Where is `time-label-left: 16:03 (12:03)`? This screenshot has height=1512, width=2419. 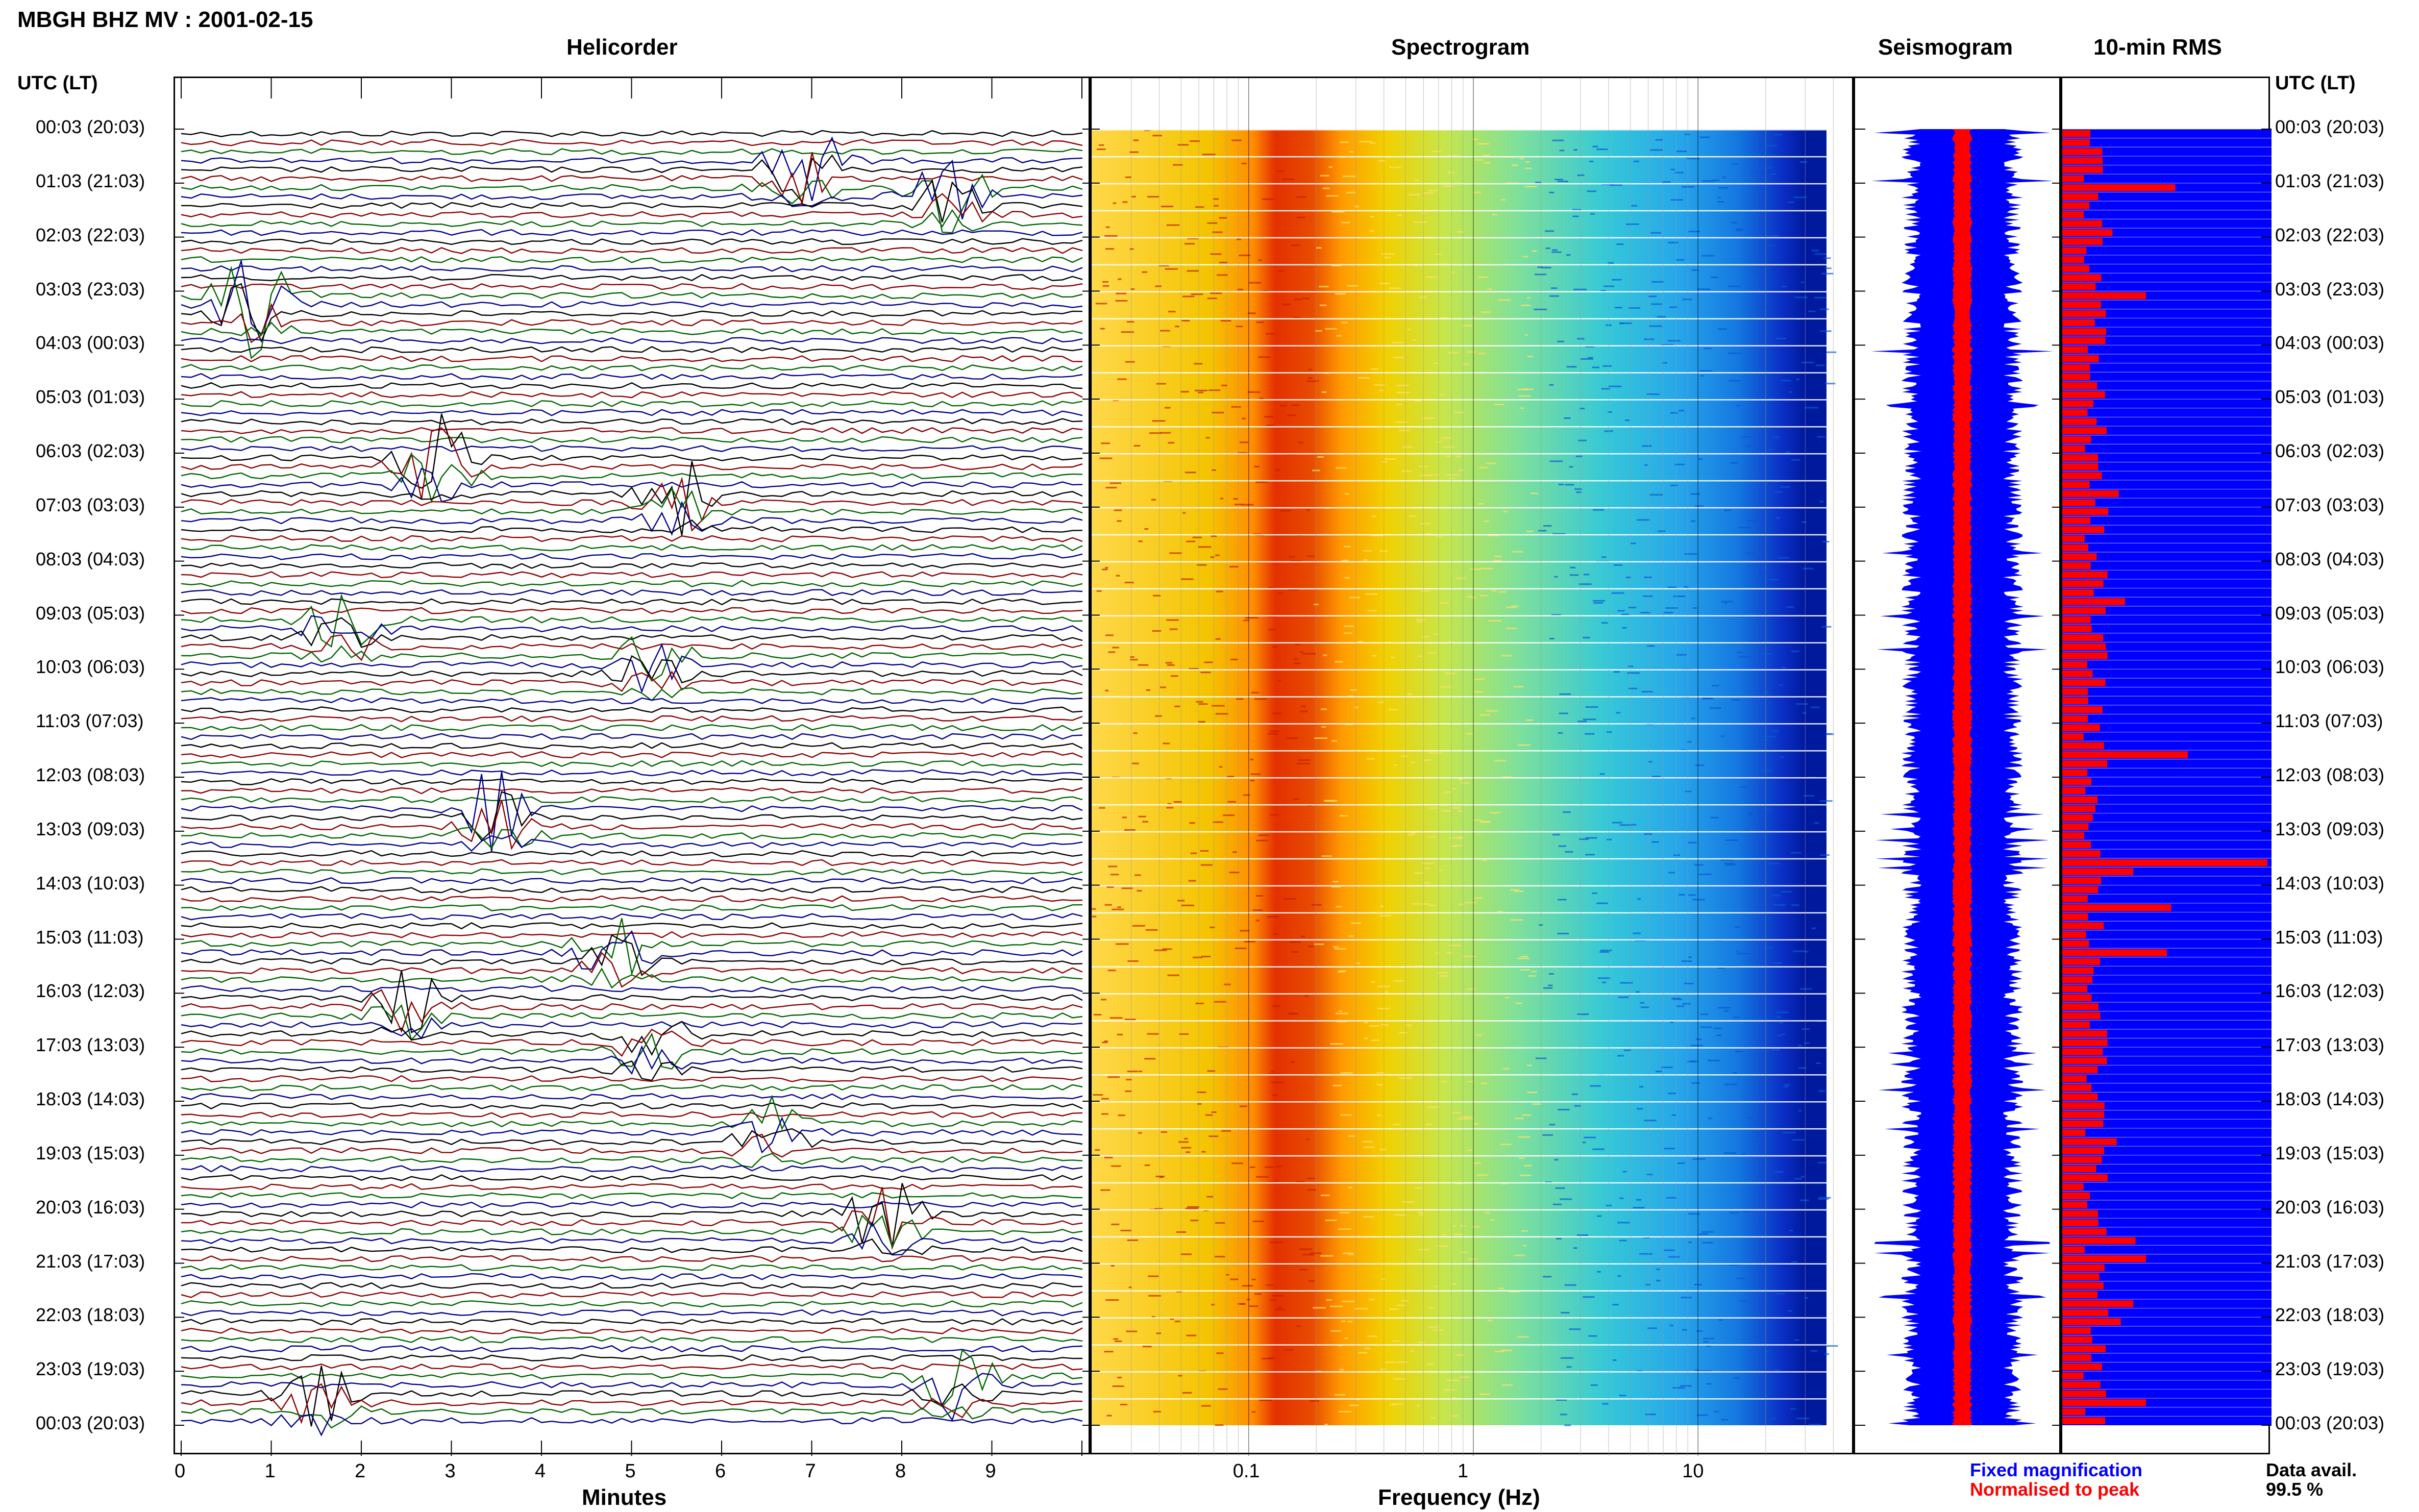
time-label-left: 16:03 (12:03) is located at coordinates (90, 991).